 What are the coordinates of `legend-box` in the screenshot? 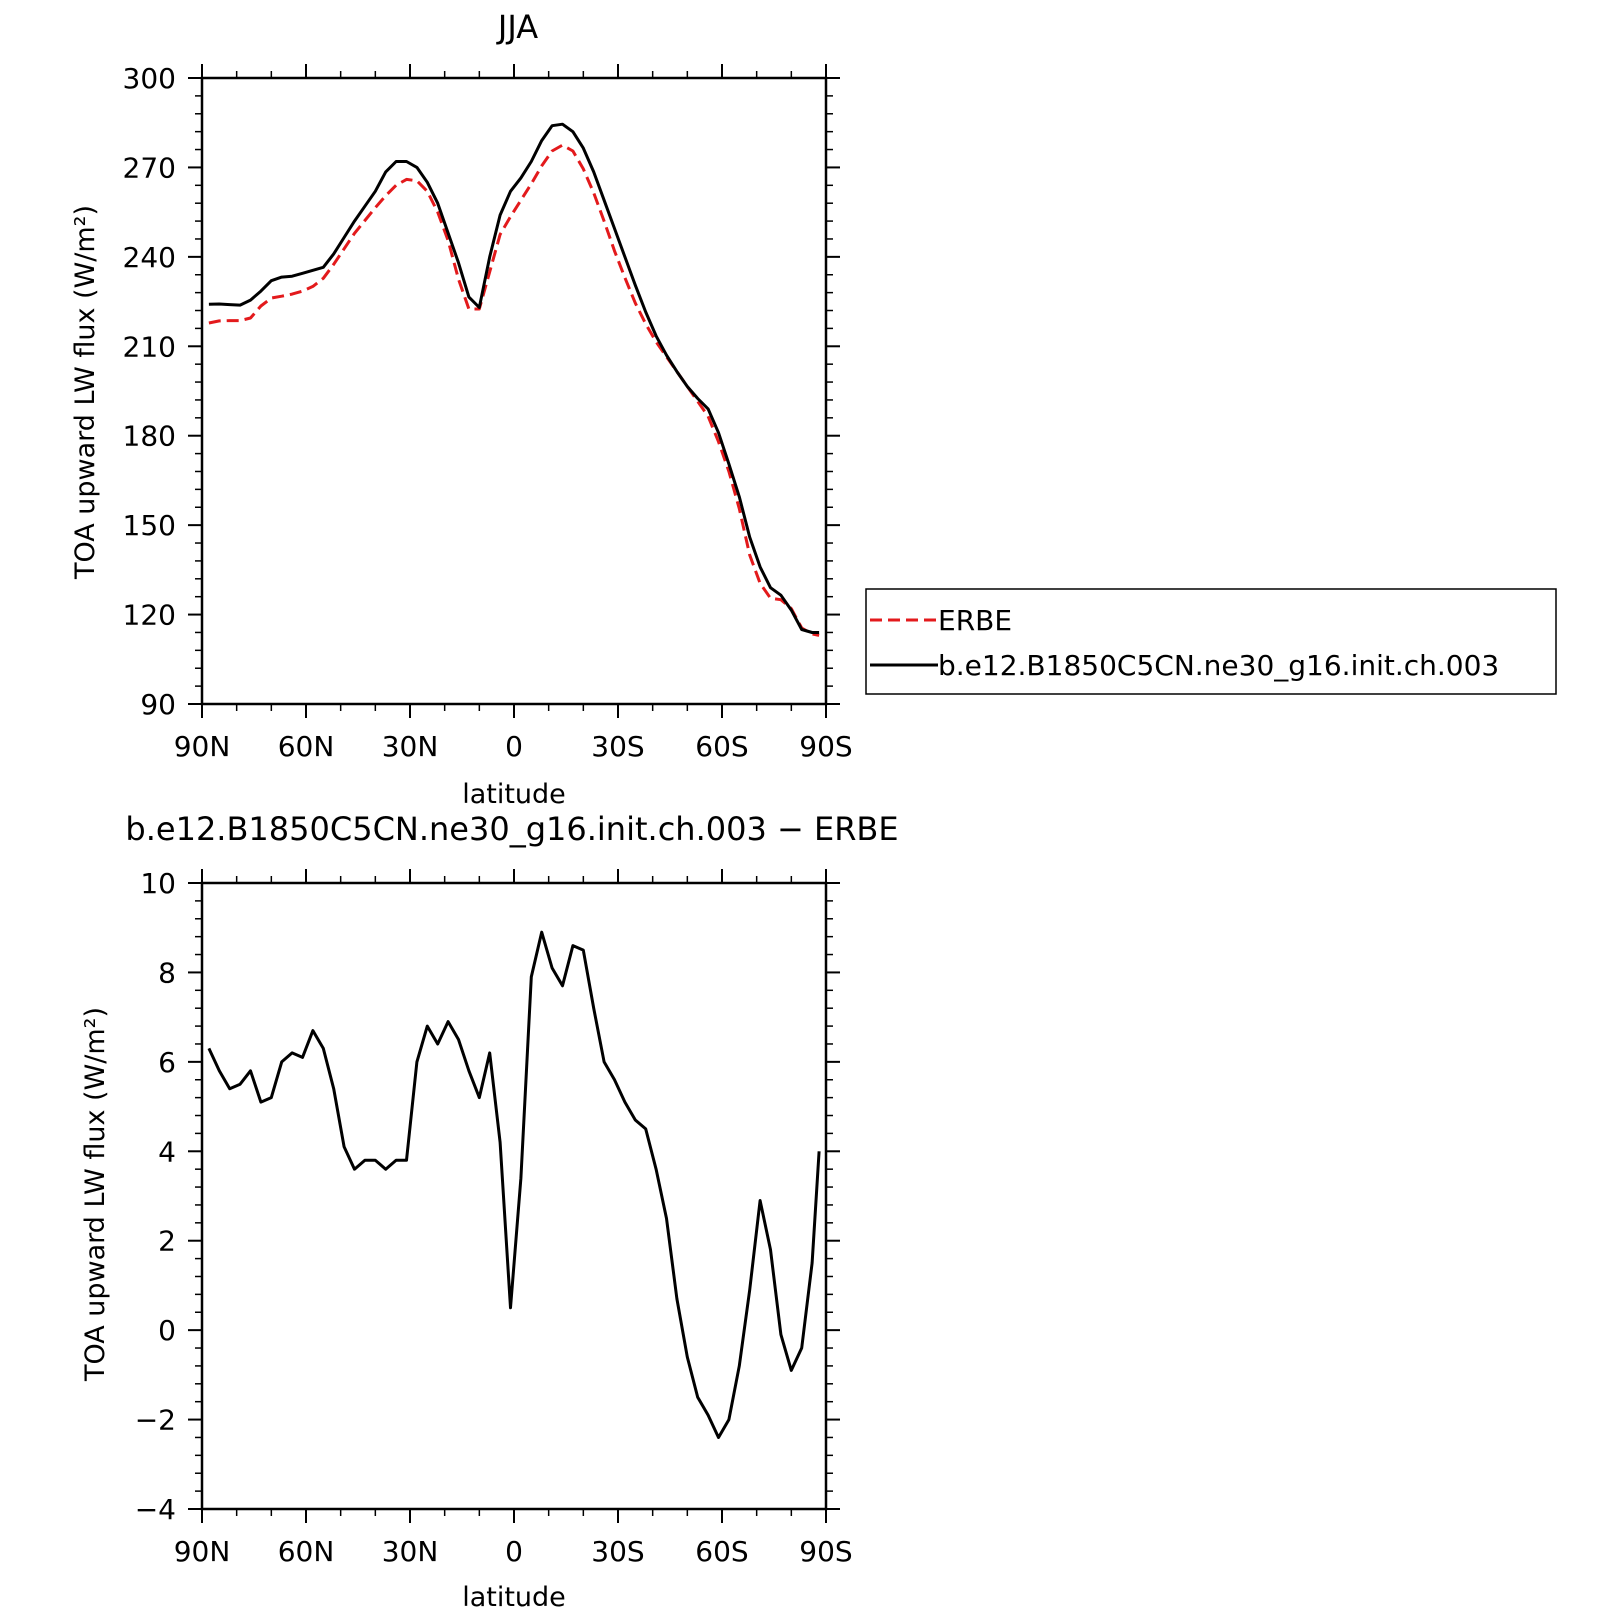 It's located at (1211, 641).